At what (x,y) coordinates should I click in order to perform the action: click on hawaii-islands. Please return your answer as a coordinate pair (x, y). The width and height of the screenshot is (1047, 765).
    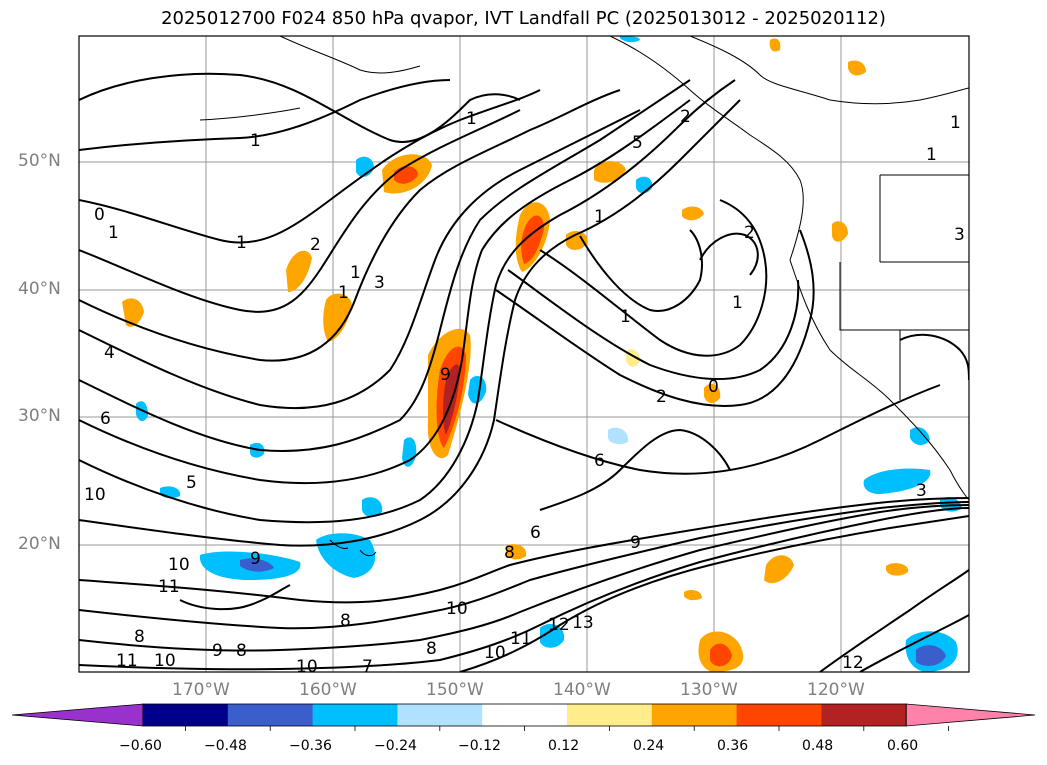
    Looking at the image, I should click on (353, 548).